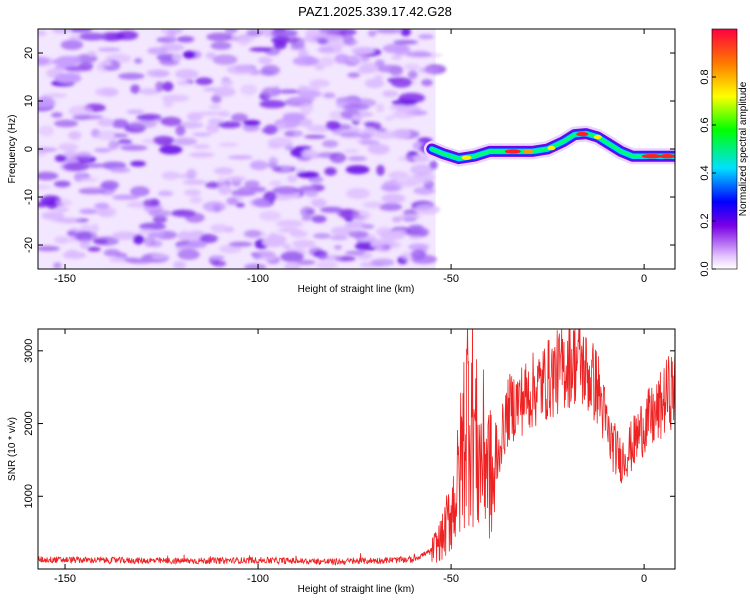 Image resolution: width=750 pixels, height=600 pixels. Describe the element at coordinates (29, 245) in the screenshot. I see `y-tick-label: -20` at that location.